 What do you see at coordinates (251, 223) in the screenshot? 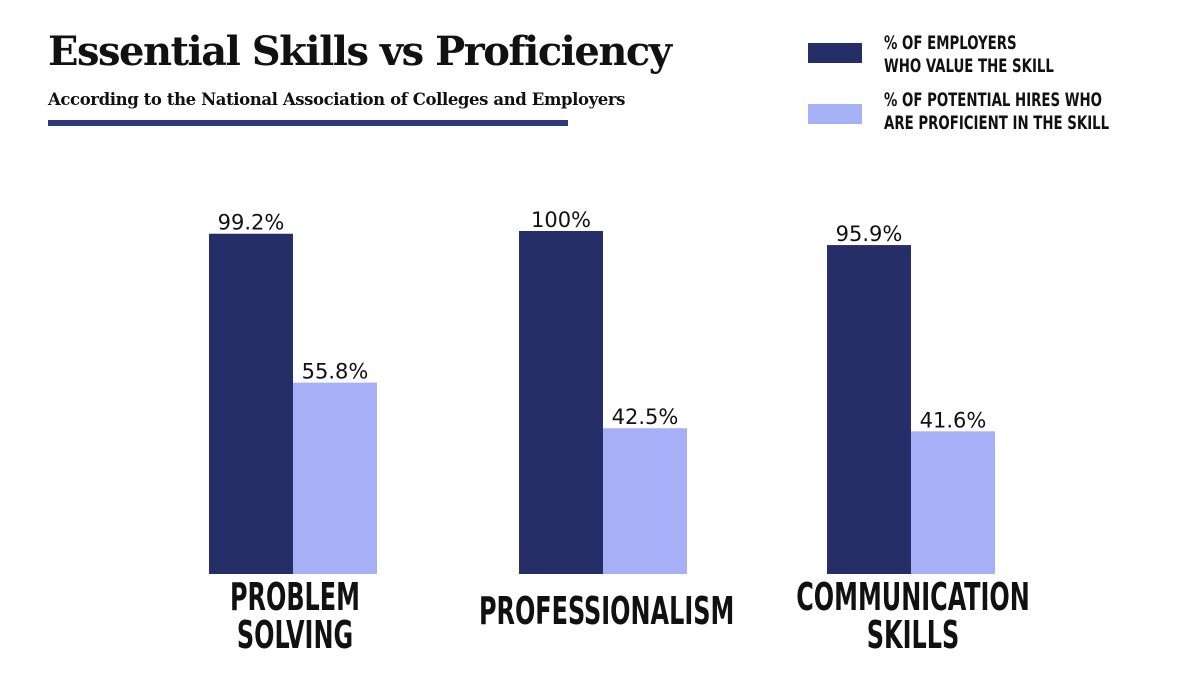
I see `value-label-employers-0: 99.2%` at bounding box center [251, 223].